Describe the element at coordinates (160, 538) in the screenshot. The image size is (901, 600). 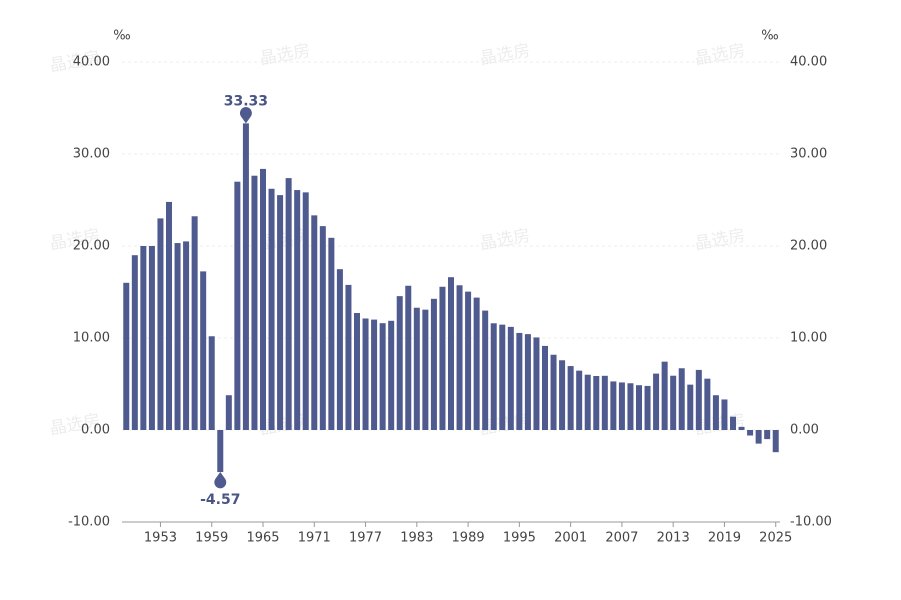
I see `x-tick-label: 1953` at that location.